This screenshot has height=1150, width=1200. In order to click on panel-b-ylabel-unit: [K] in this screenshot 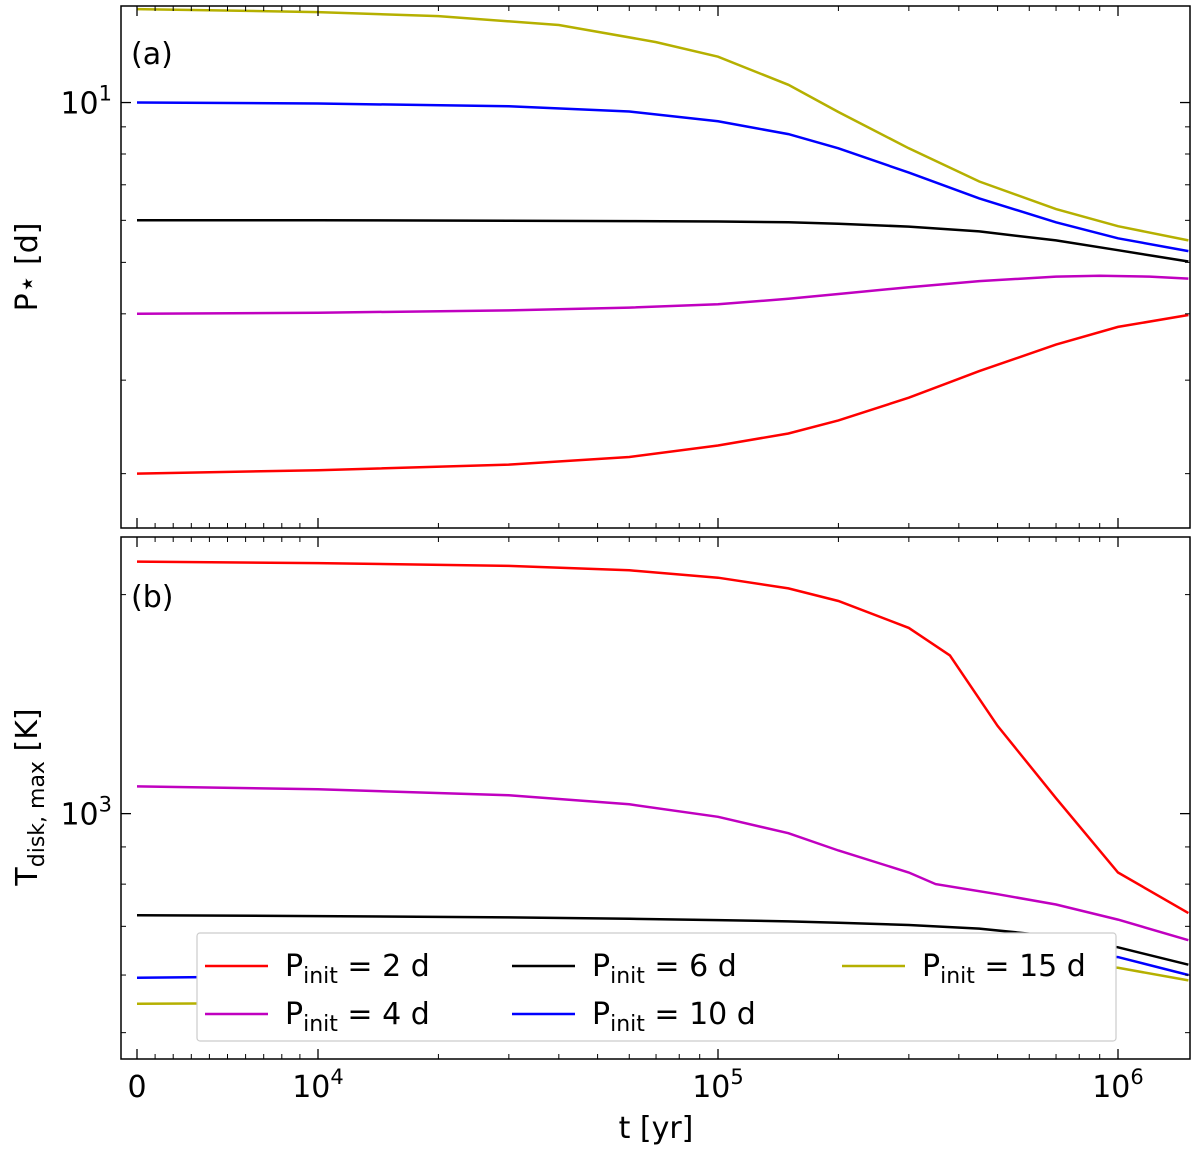, I will do `click(27, 734)`.